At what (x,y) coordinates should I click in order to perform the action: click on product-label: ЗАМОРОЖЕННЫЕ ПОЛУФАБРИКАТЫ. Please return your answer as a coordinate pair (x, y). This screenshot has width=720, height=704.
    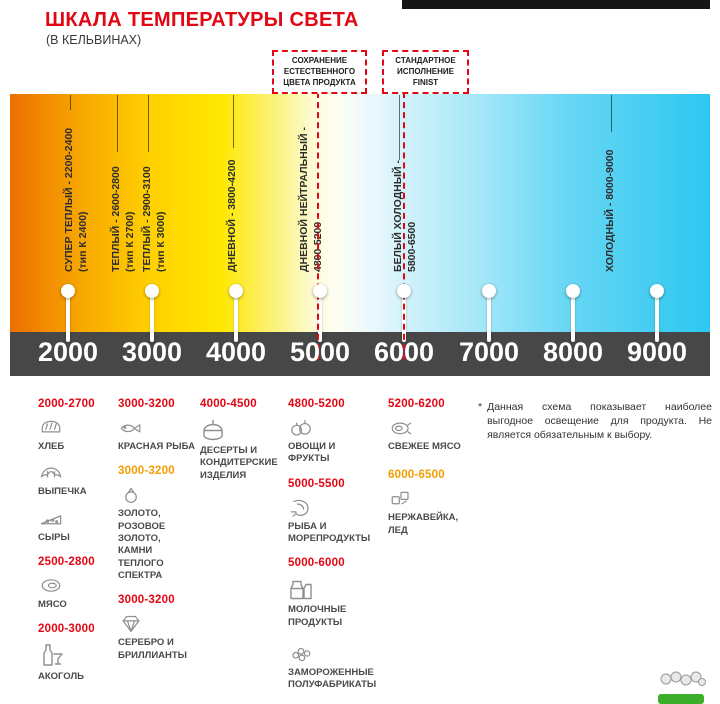
    Looking at the image, I should click on (332, 679).